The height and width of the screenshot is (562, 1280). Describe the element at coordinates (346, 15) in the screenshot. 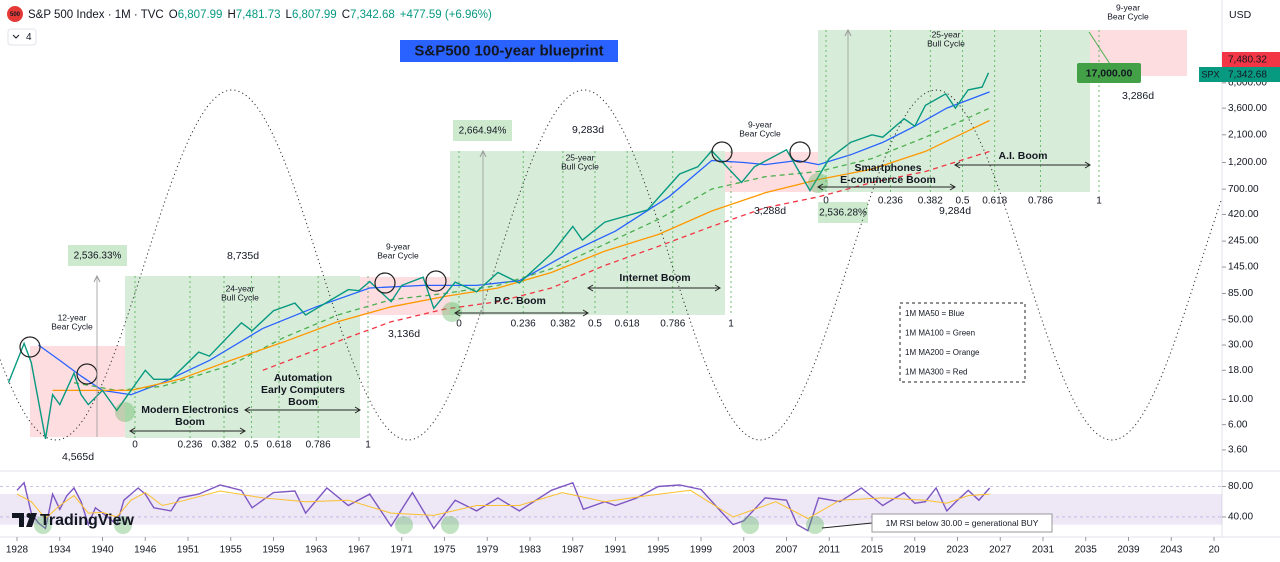

I see `header-c-label: C` at that location.